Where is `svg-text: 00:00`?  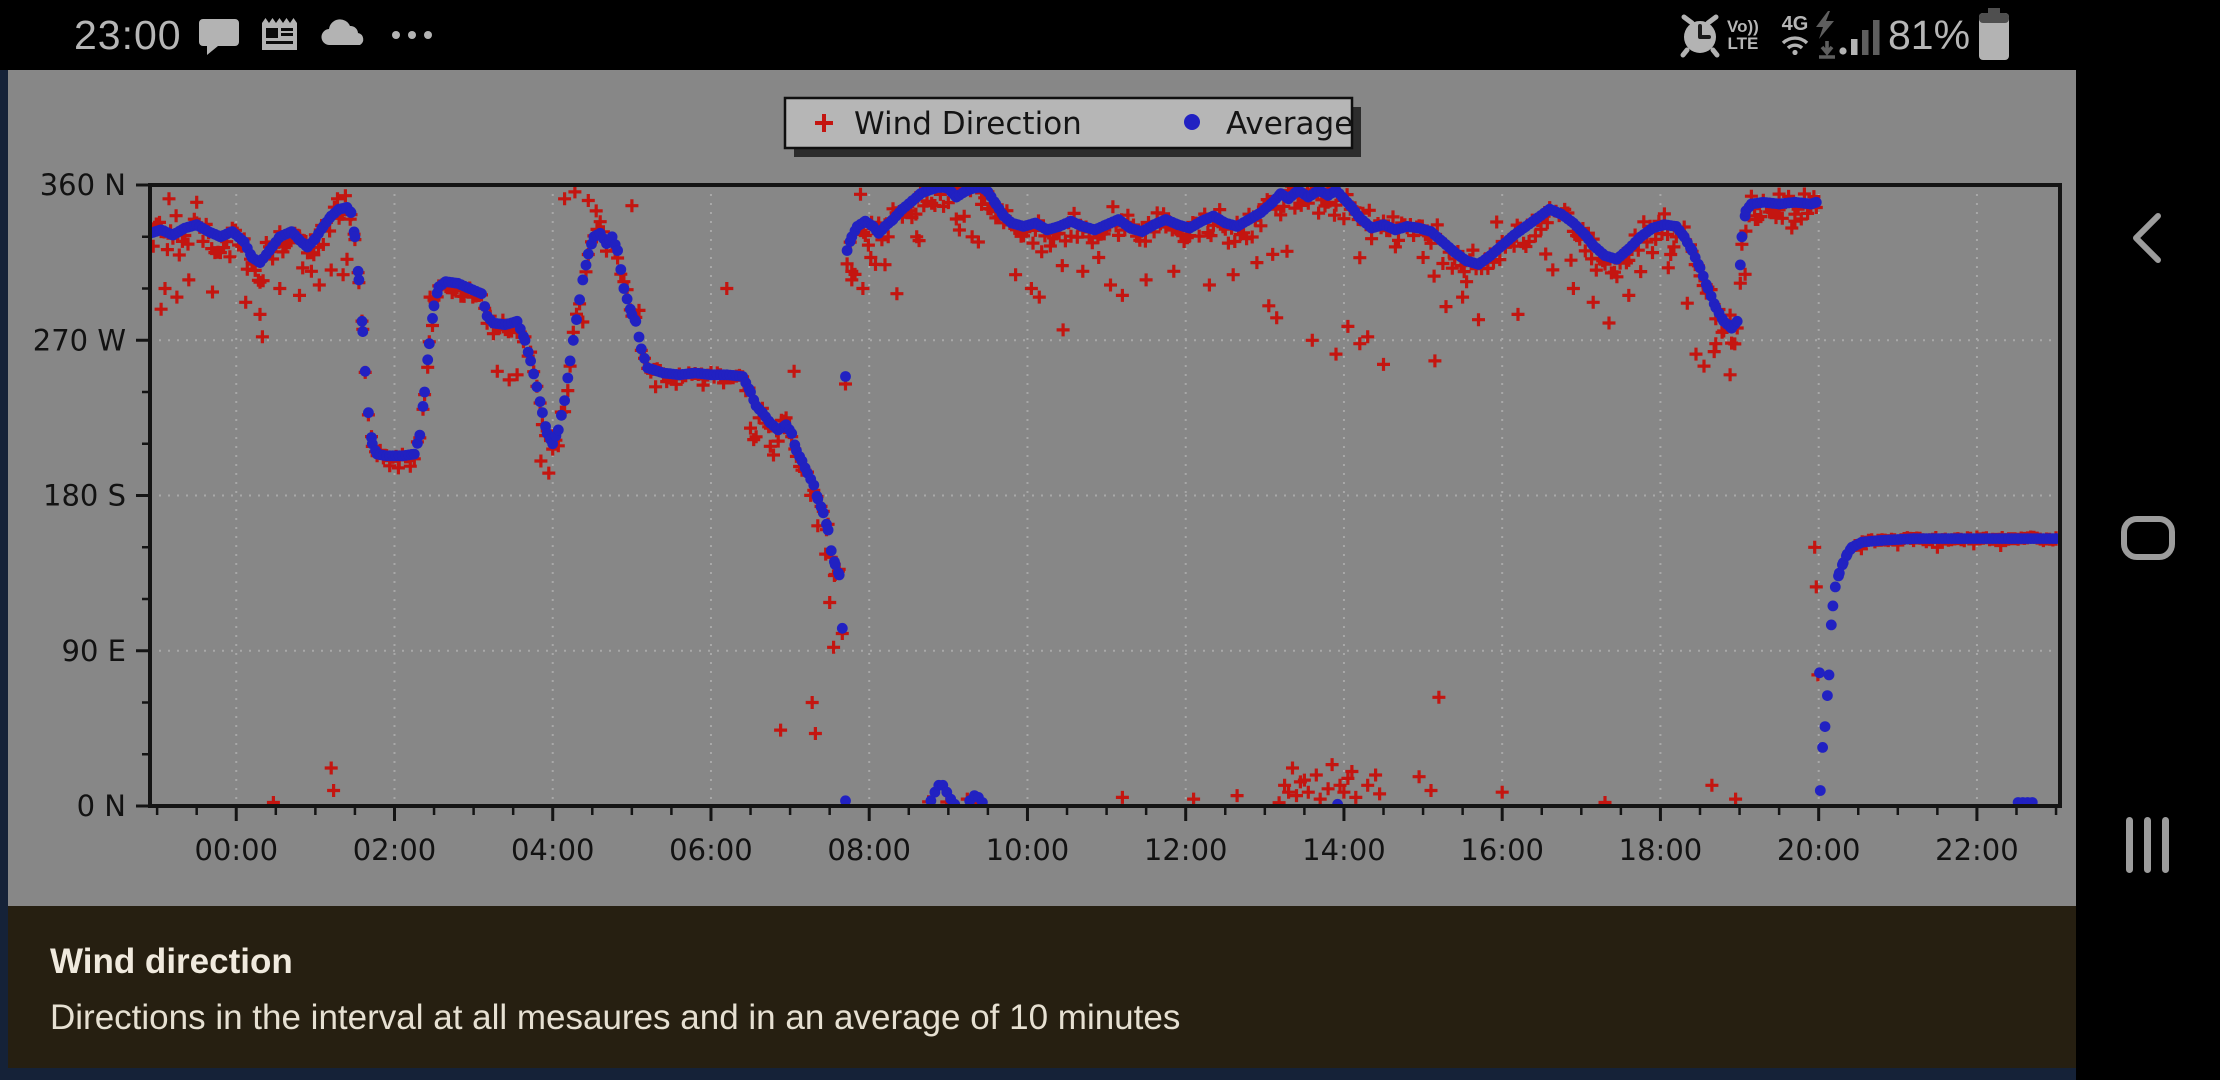
svg-text: 00:00 is located at coordinates (236, 850).